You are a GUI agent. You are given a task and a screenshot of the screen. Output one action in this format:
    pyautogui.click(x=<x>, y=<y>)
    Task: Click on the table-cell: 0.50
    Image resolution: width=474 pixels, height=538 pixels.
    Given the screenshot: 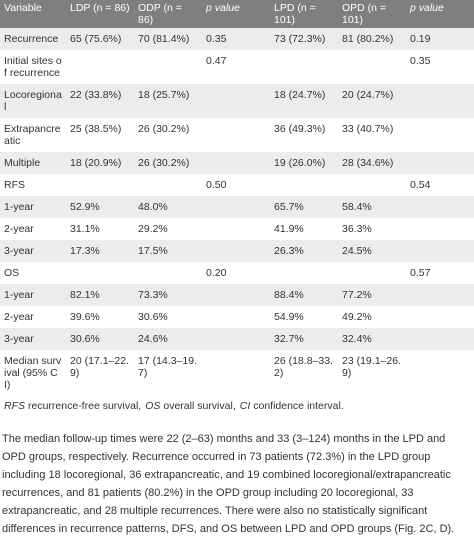 What is the action you would take?
    pyautogui.click(x=216, y=185)
    